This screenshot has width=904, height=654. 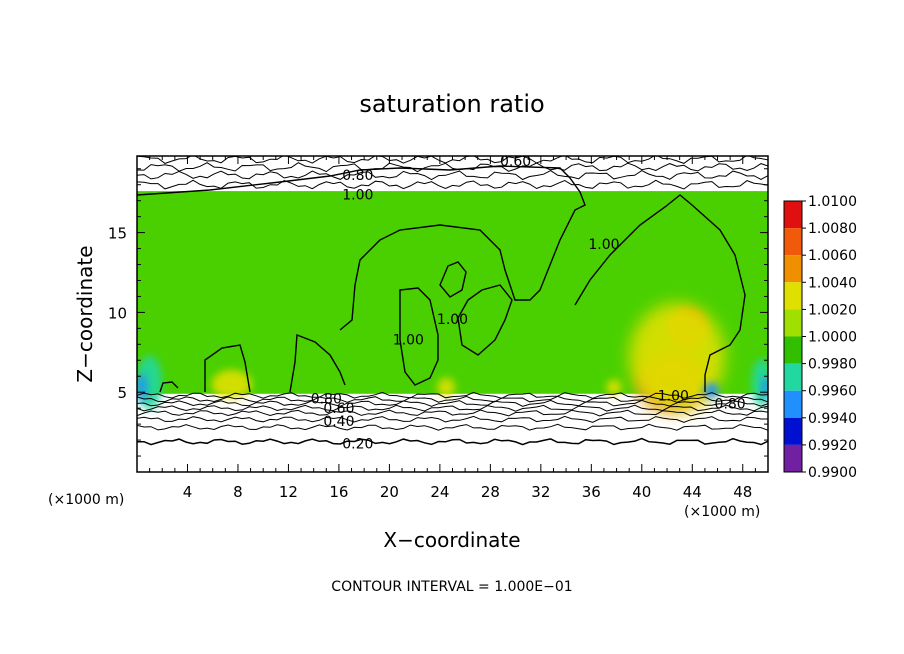 I want to click on saturation-anomalies, so click(x=452, y=357).